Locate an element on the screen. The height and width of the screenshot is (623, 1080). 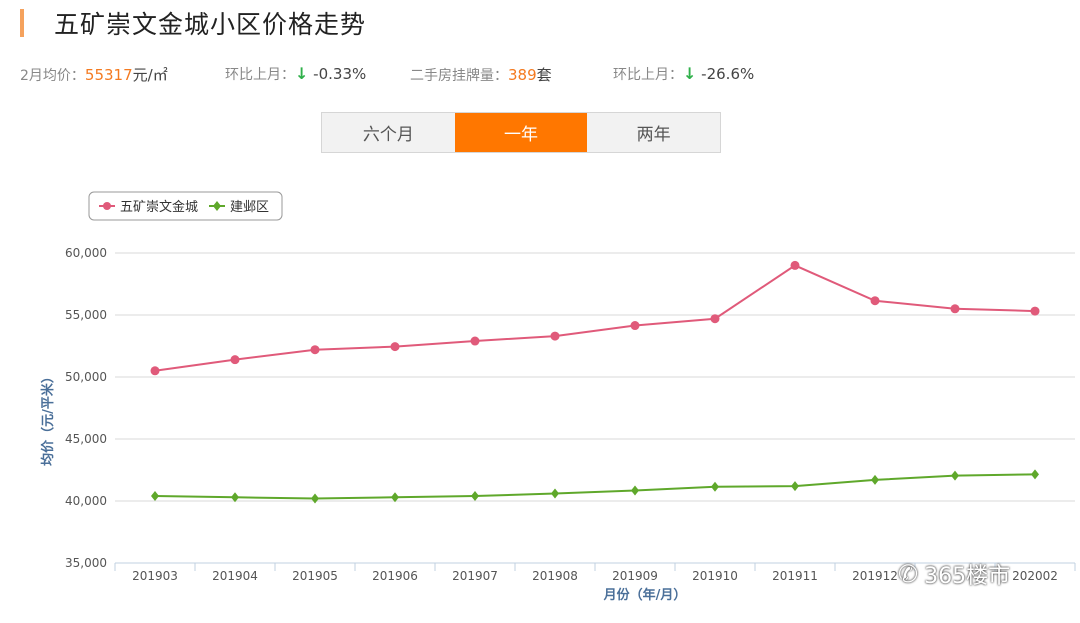
listing-count-stat: 二手房挂牌量：389套 is located at coordinates (481, 74).